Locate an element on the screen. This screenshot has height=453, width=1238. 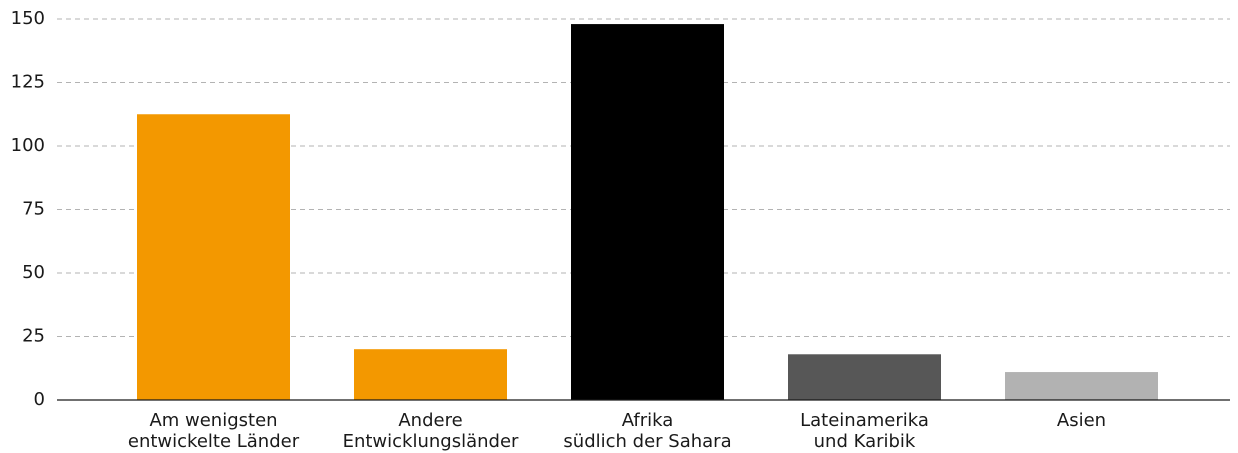
x-tick-label: Asien is located at coordinates (1081, 420).